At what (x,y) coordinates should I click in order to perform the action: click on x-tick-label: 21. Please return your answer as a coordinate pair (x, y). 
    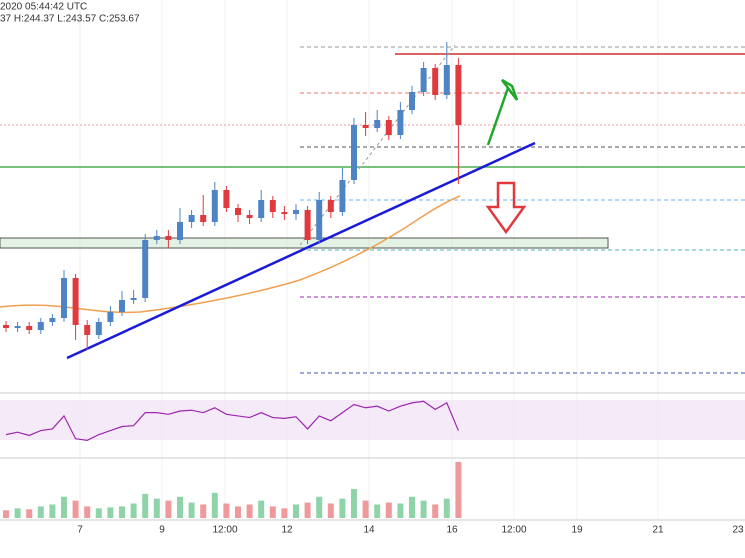
    Looking at the image, I should click on (658, 530).